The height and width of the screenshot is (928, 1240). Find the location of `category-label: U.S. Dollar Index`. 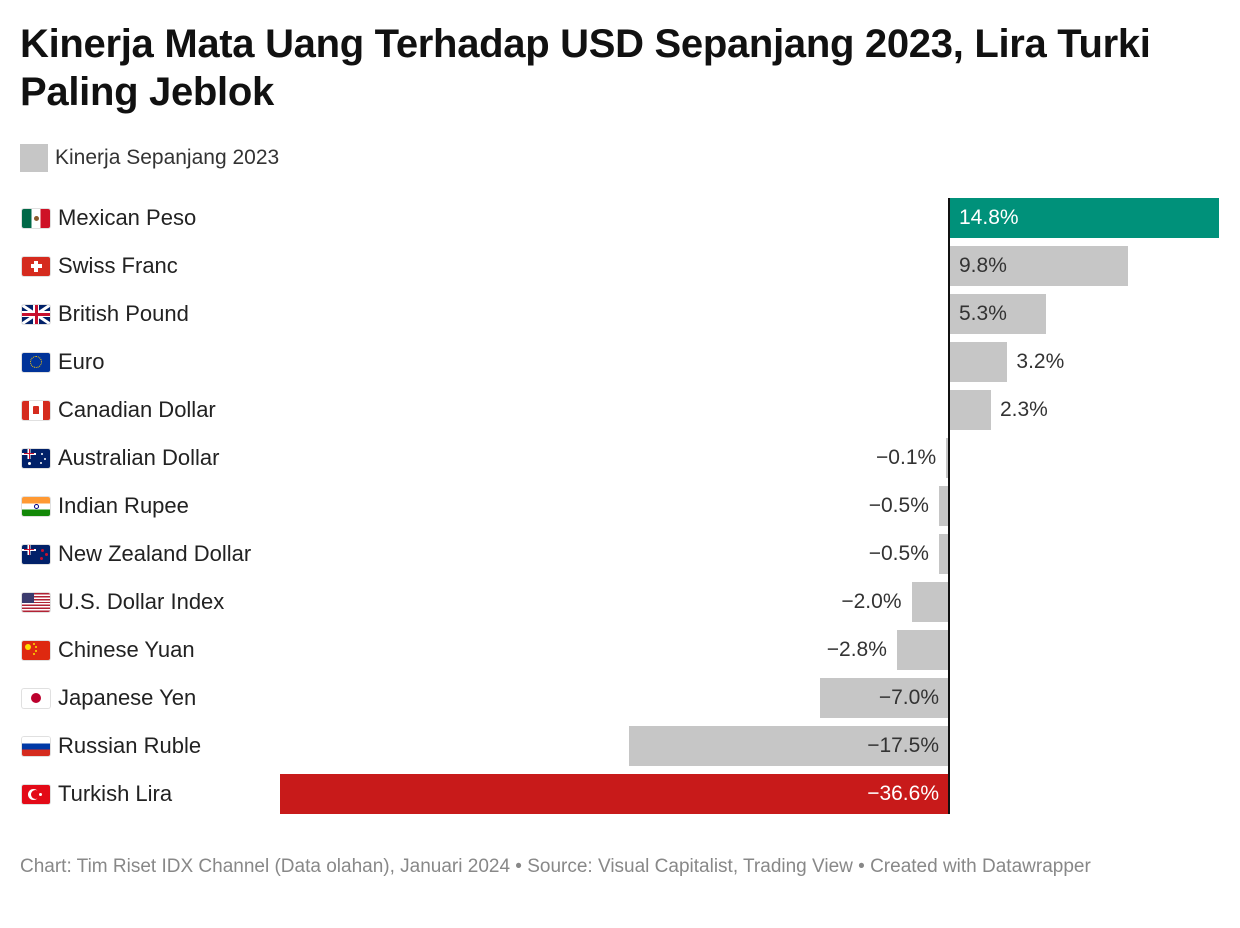

category-label: U.S. Dollar Index is located at coordinates (123, 602).